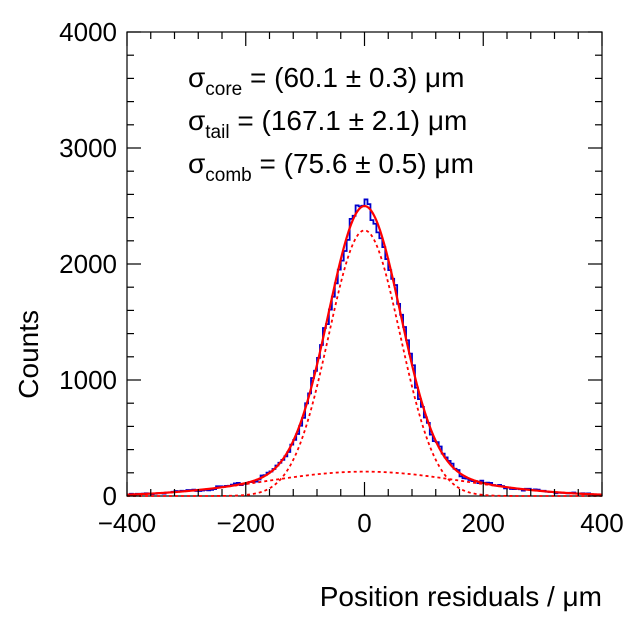 The image size is (635, 621). Describe the element at coordinates (364, 523) in the screenshot. I see `x-tick-label: 0` at that location.